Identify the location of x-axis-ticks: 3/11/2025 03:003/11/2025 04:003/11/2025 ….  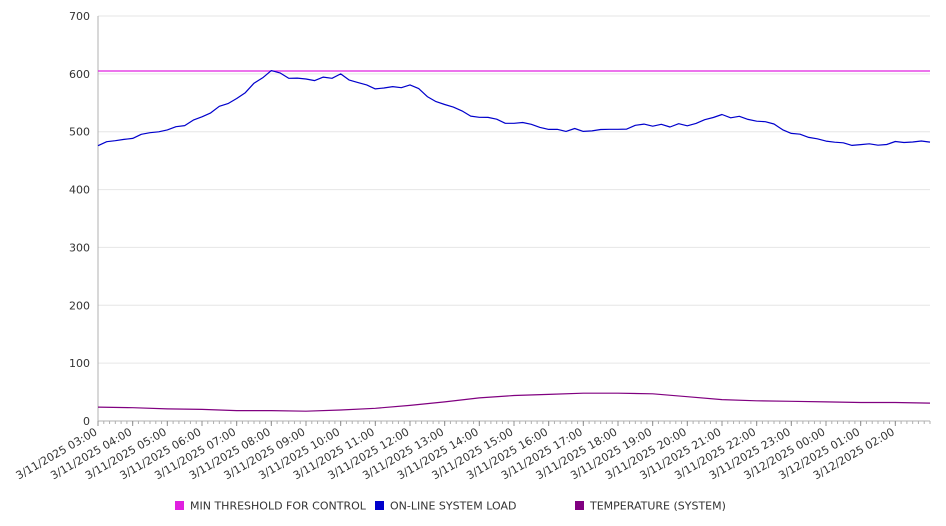
(472, 451).